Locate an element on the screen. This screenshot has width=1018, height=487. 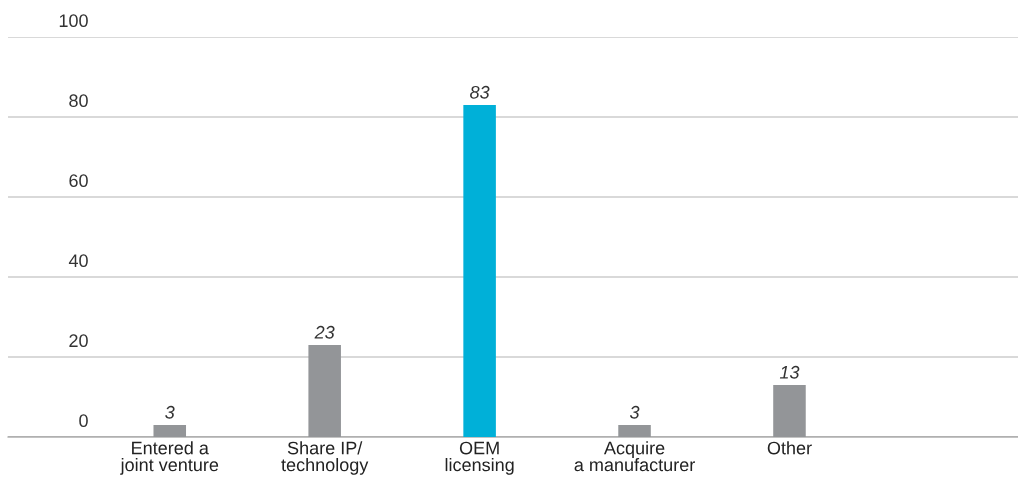
y-tick-label: 80 is located at coordinates (78, 101).